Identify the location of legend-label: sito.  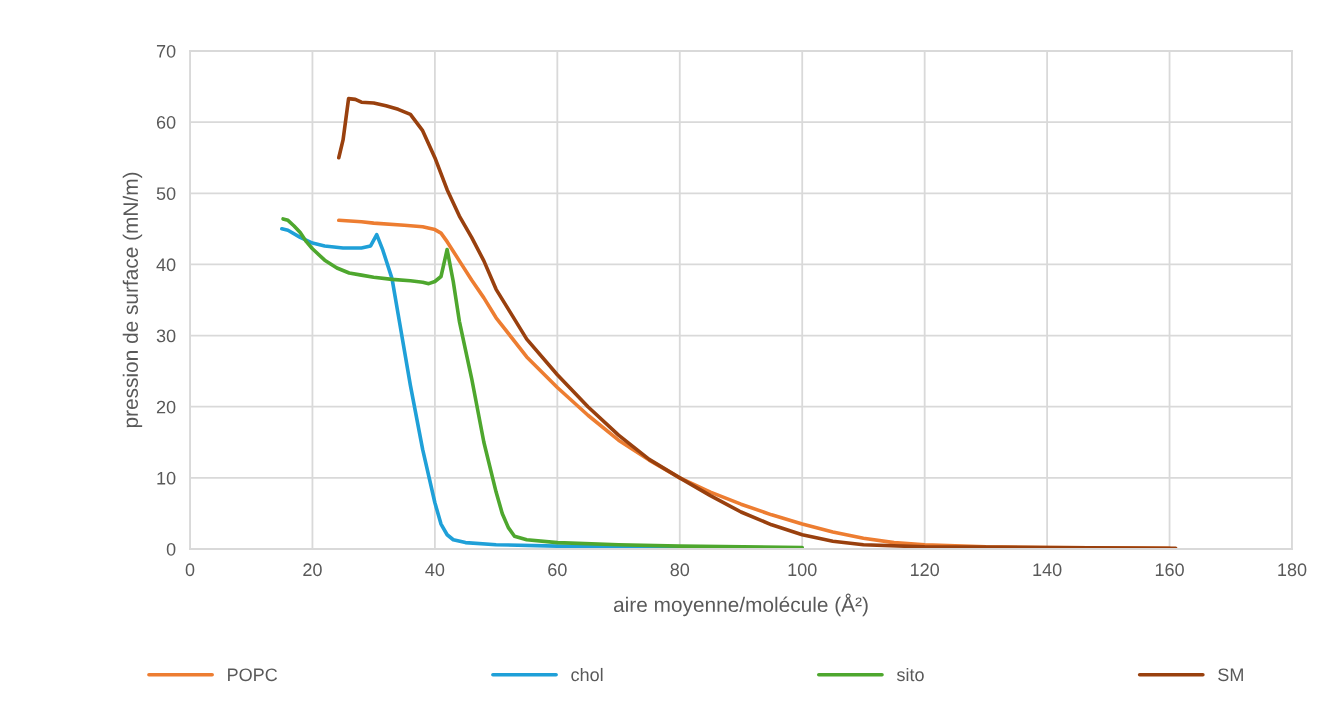
(910, 674).